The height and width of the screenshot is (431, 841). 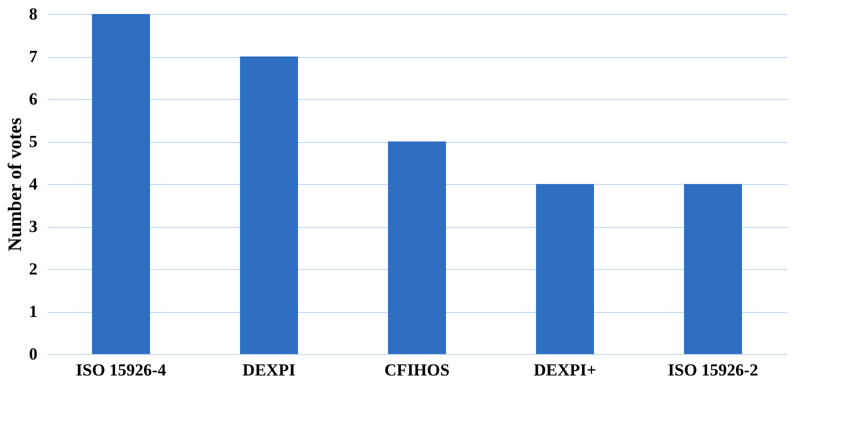 What do you see at coordinates (565, 370) in the screenshot?
I see `x-tick-label: DEXPI+` at bounding box center [565, 370].